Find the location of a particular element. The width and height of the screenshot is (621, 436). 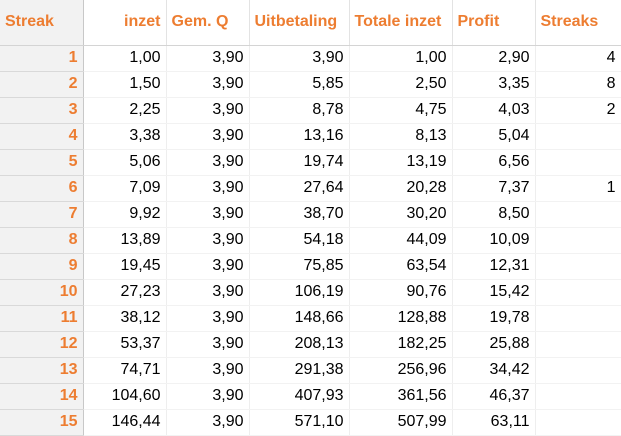

cell-uitbetaling: 5,85 is located at coordinates (299, 84).